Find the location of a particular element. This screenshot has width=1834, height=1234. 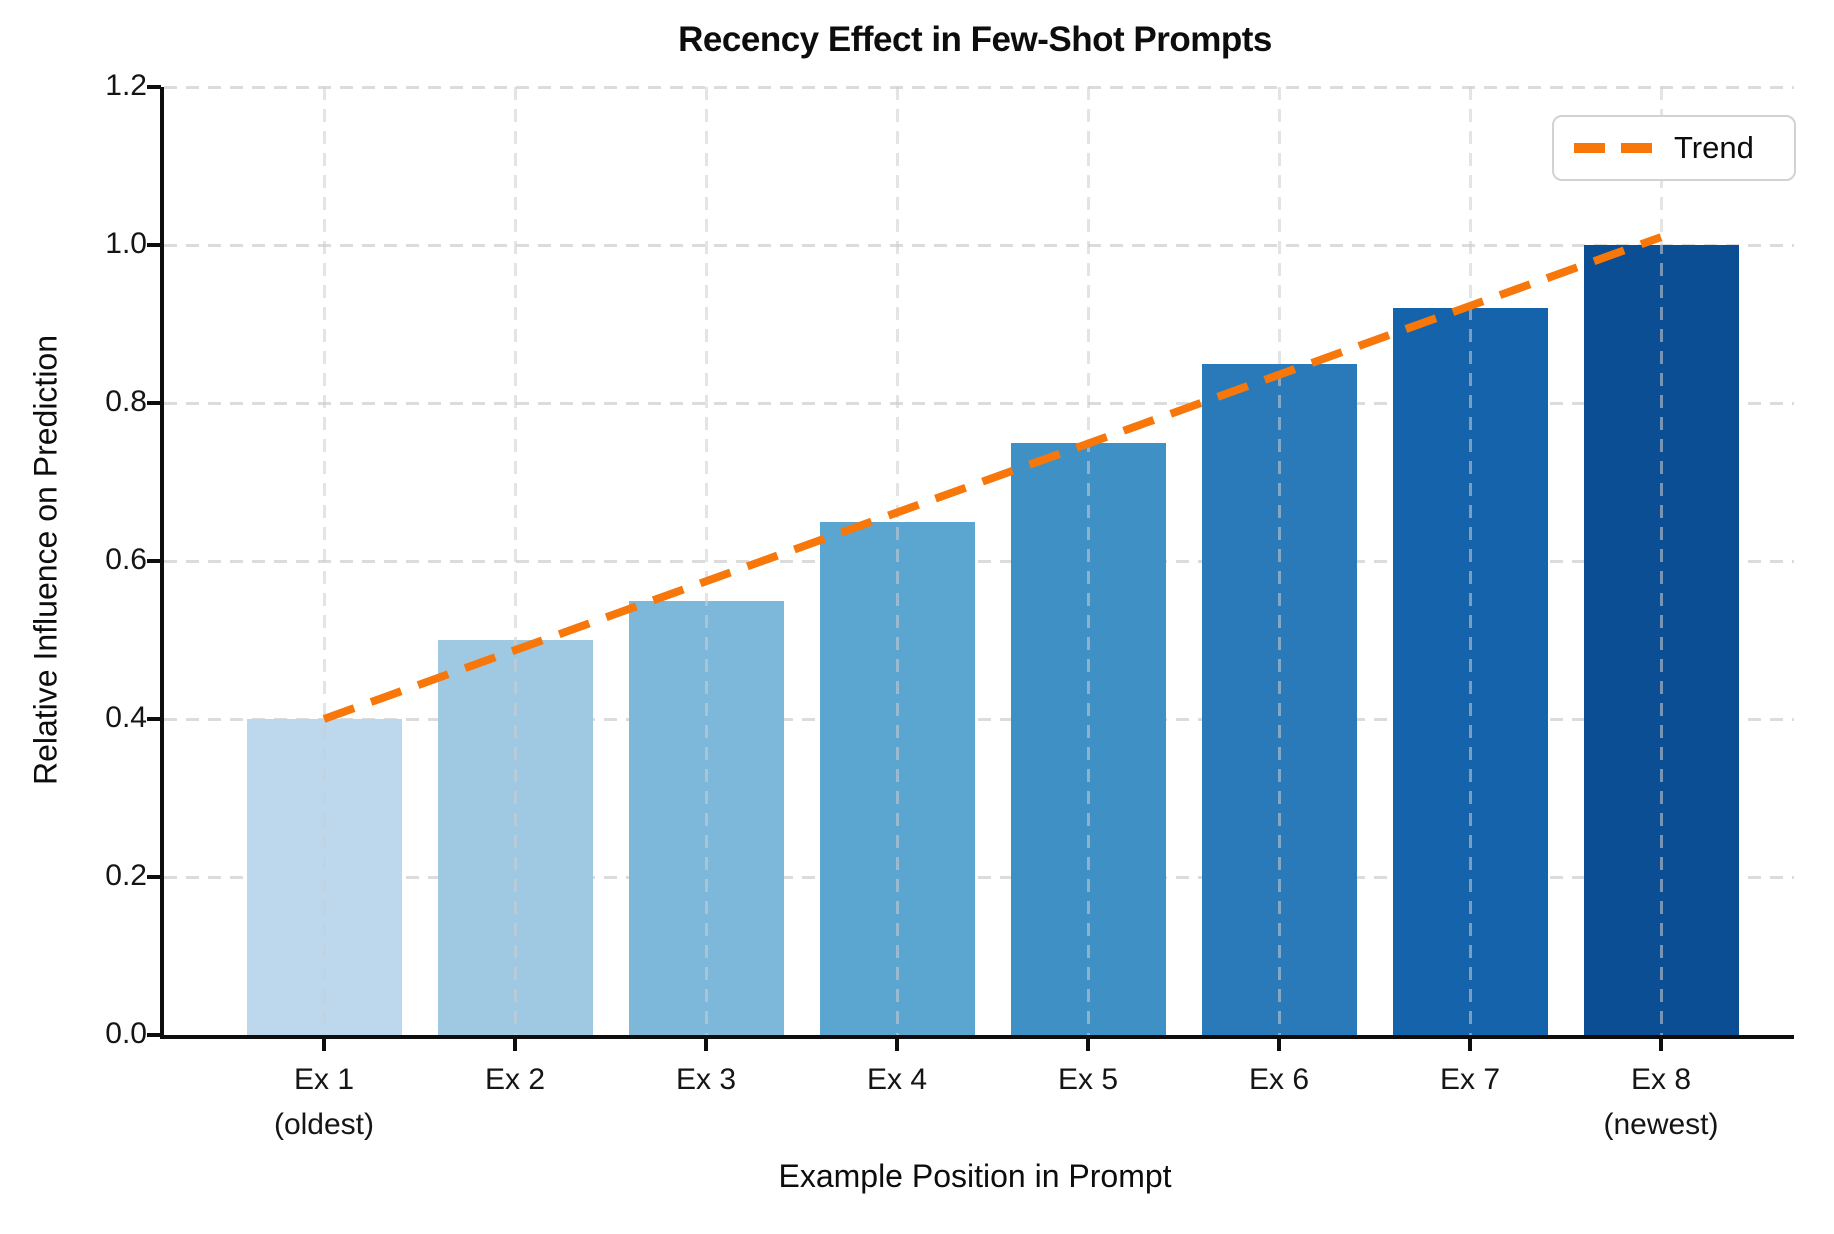

x-tick-label: Ex 5 is located at coordinates (1088, 1079).